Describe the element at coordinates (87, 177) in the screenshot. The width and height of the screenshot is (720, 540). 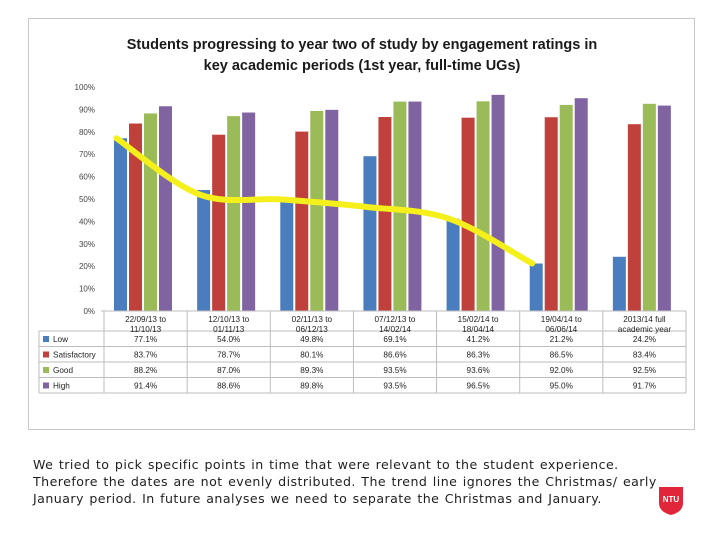
I see `y-tick-label: 60%` at that location.